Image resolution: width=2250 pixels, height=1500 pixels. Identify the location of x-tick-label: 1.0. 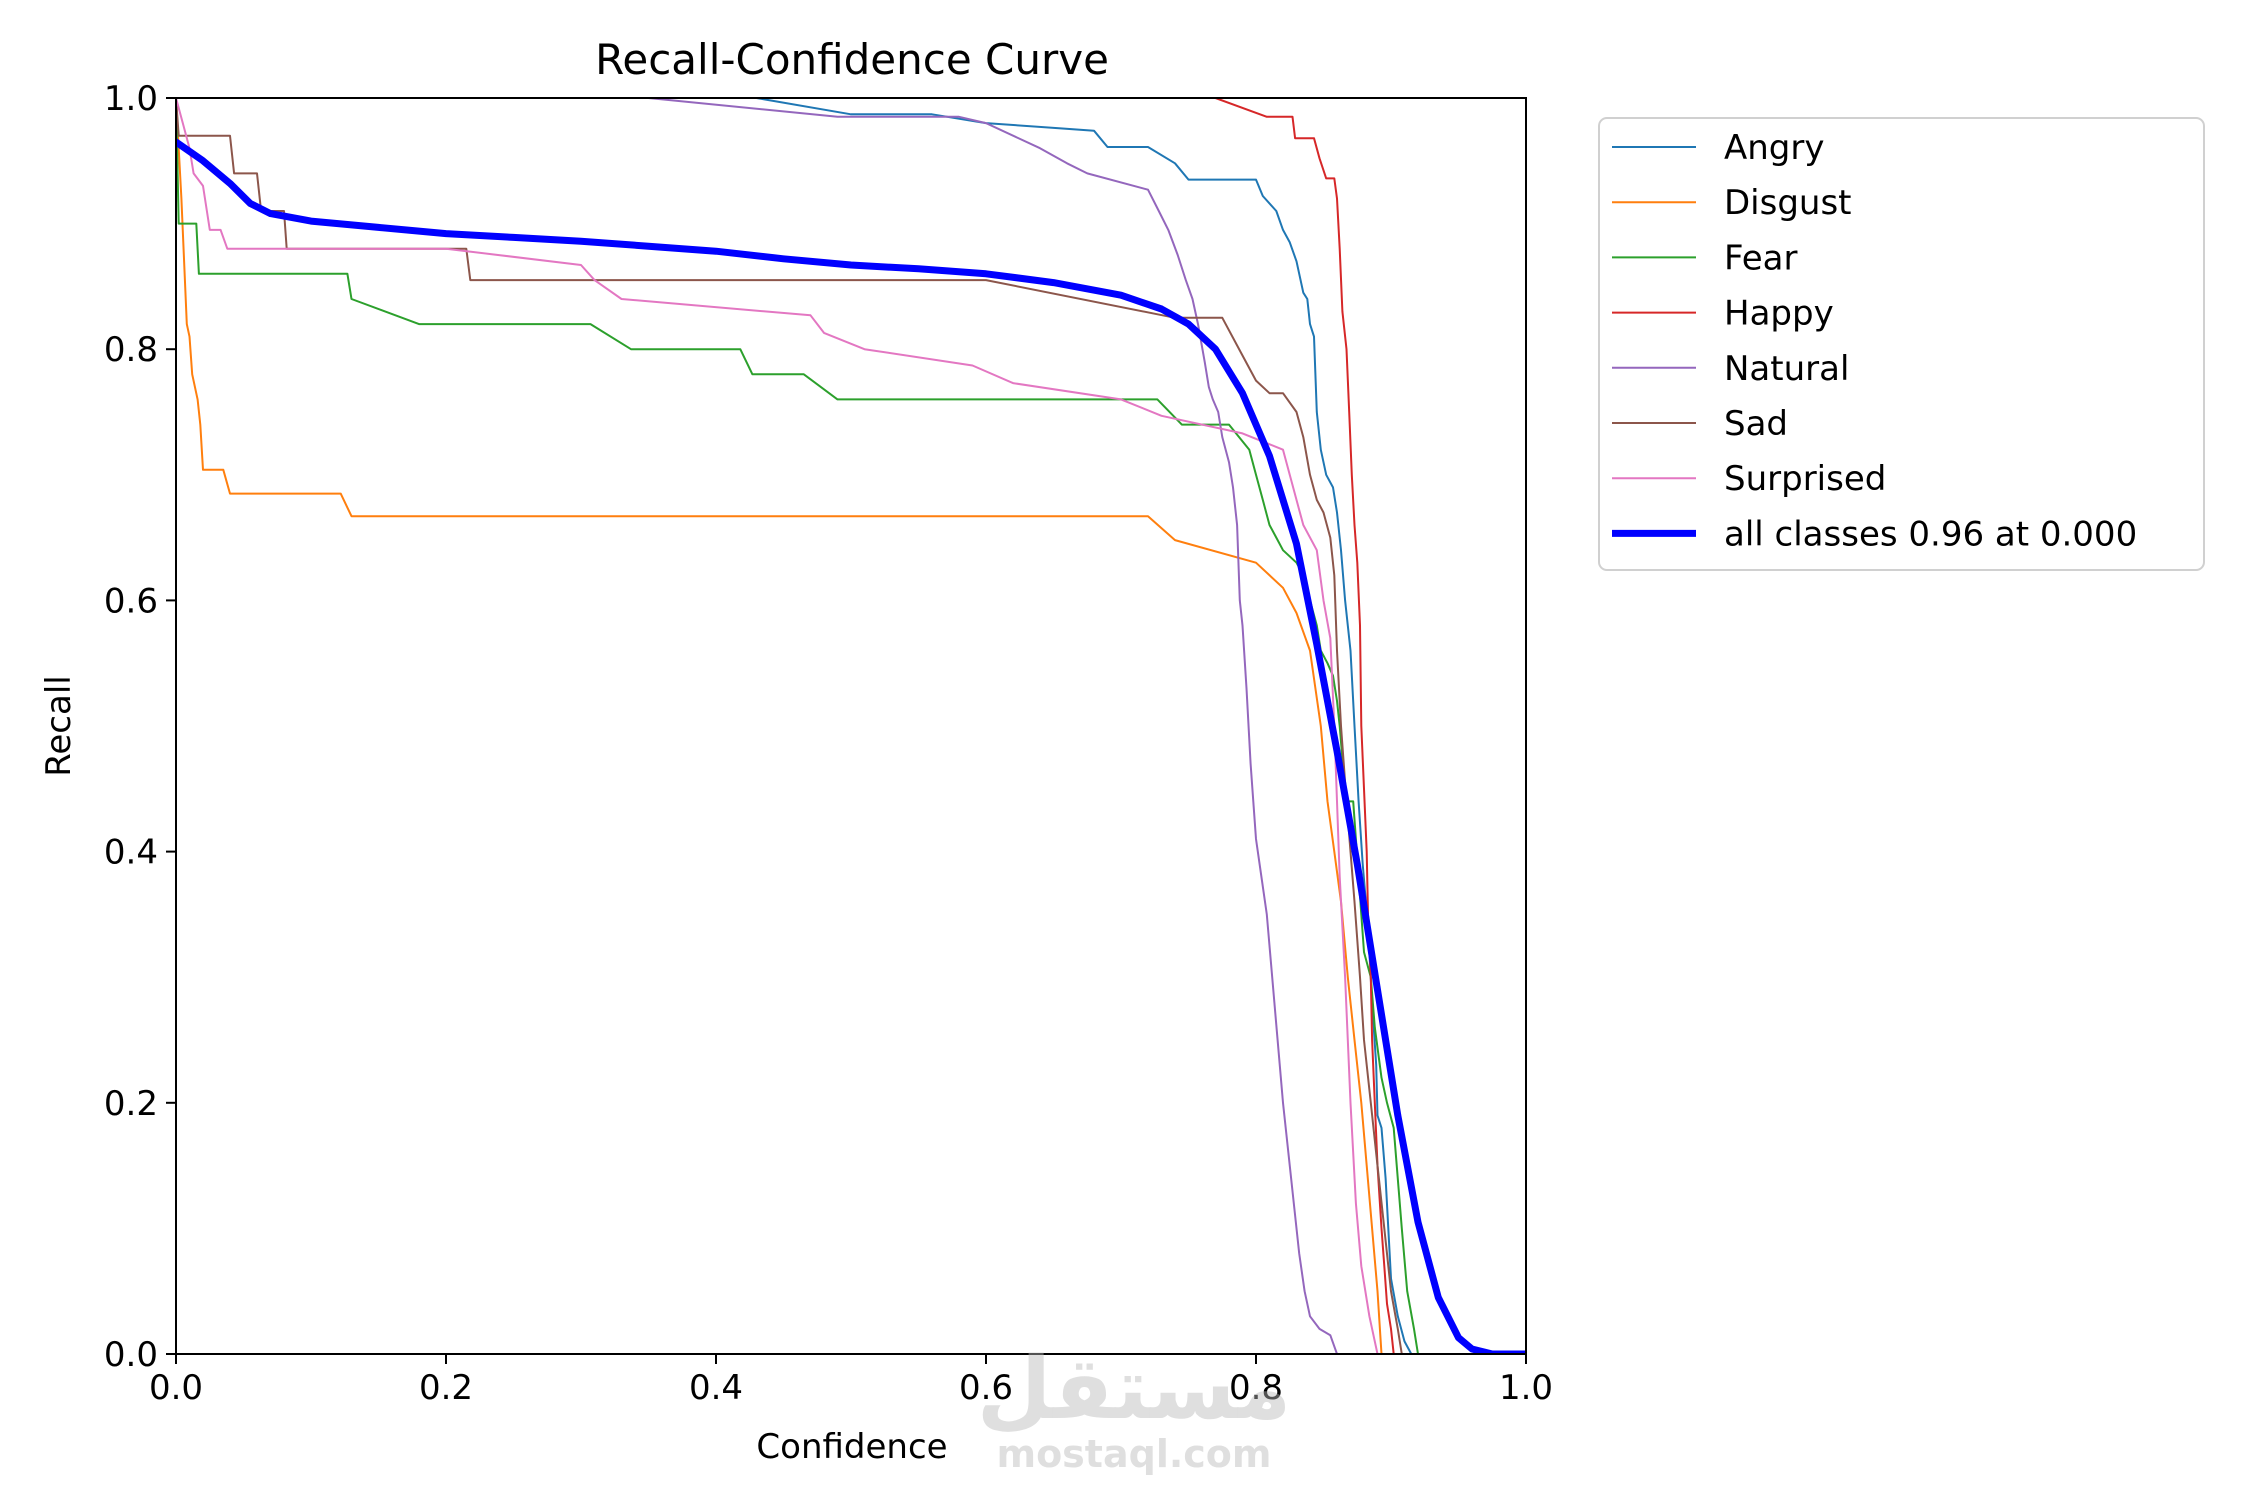
(1526, 1388).